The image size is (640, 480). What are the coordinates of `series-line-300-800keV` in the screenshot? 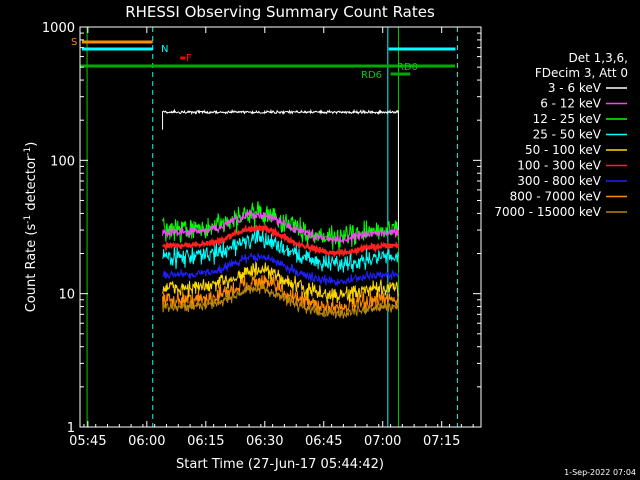 It's located at (280, 269).